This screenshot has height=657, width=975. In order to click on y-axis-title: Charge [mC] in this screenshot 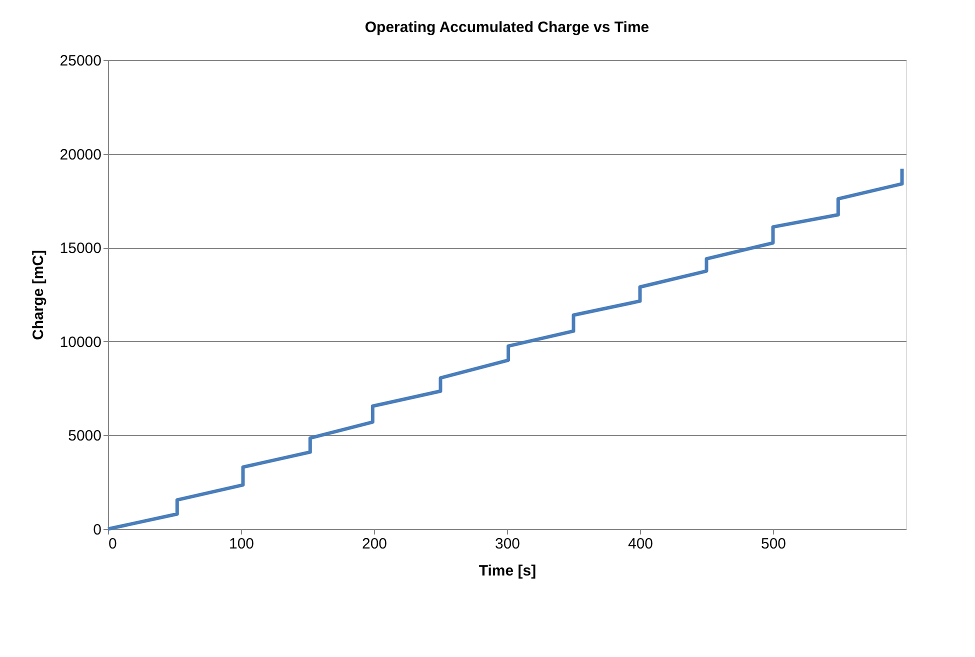, I will do `click(38, 295)`.